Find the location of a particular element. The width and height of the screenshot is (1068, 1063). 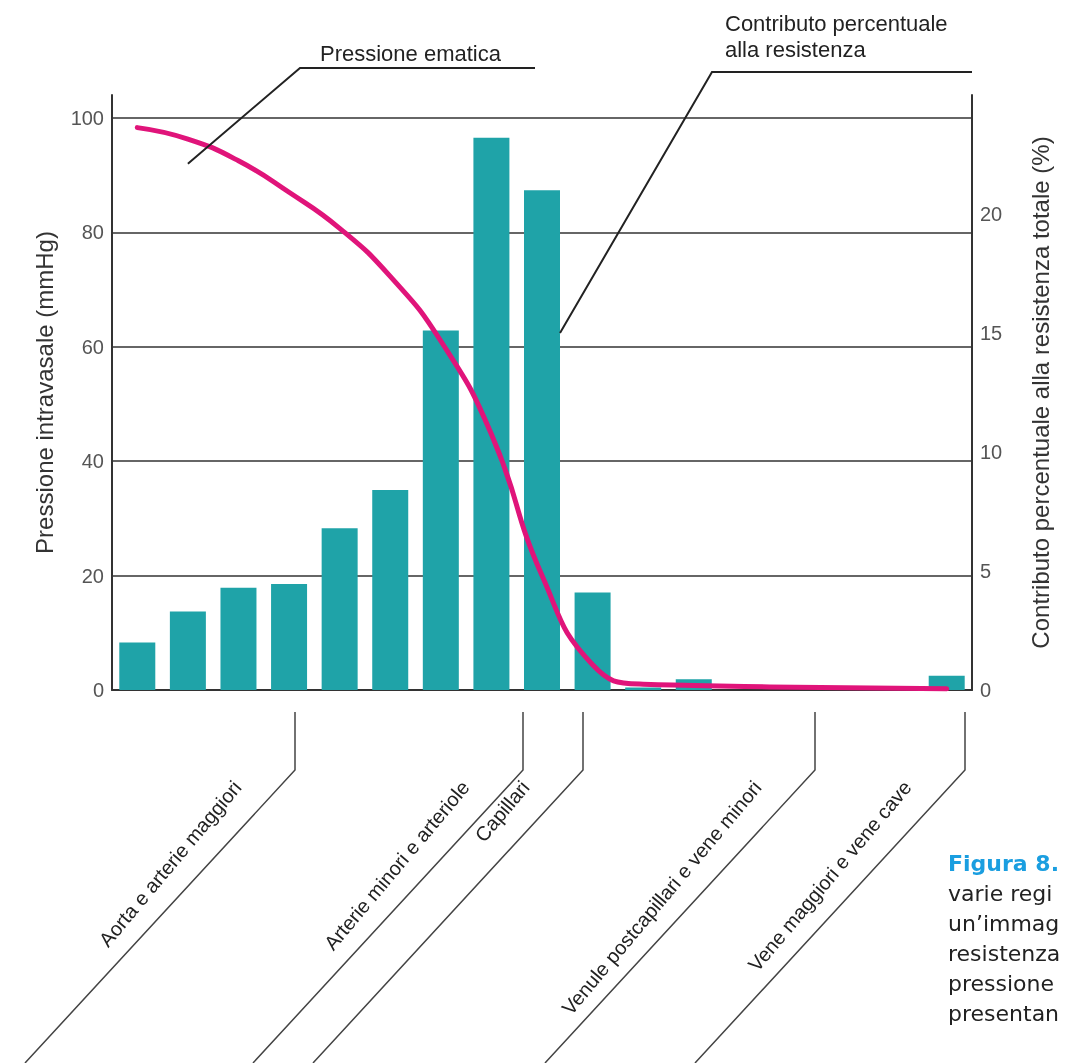

text: resistenza is located at coordinates (1004, 953).